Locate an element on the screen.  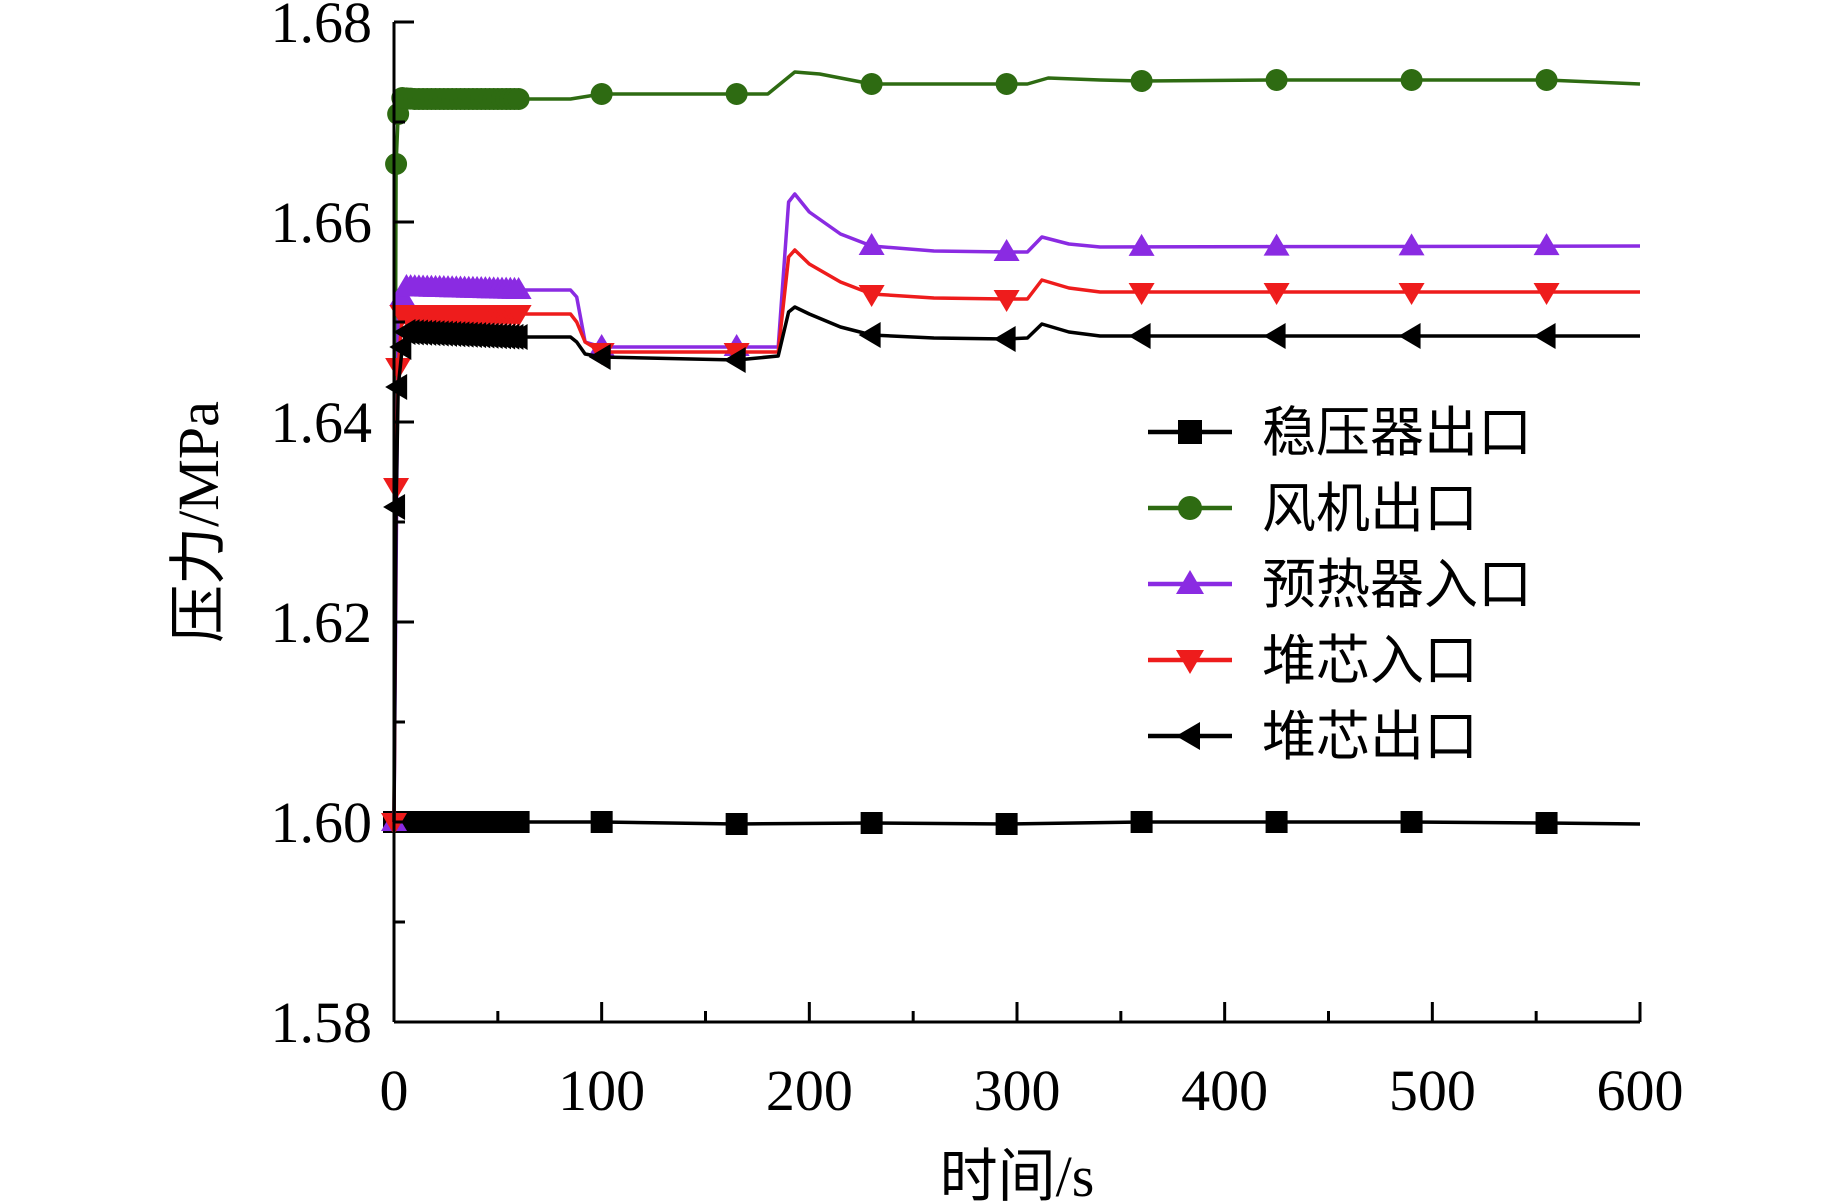
y-tick-label: 1.62 is located at coordinates (322, 622).